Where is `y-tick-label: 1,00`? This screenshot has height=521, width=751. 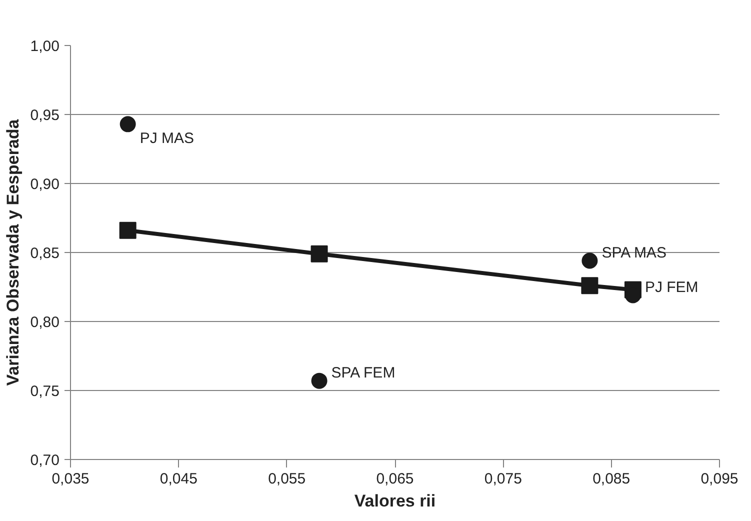 y-tick-label: 1,00 is located at coordinates (45, 46).